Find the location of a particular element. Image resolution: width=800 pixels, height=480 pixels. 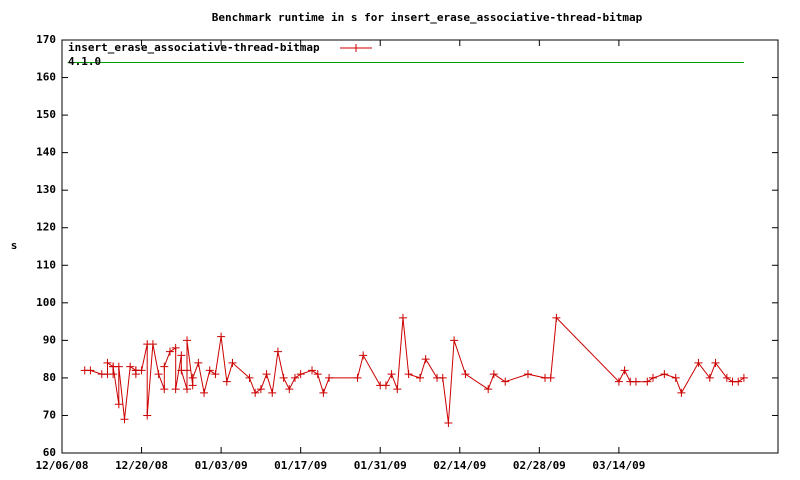

x-tick-label: 02/14/09 is located at coordinates (459, 465).